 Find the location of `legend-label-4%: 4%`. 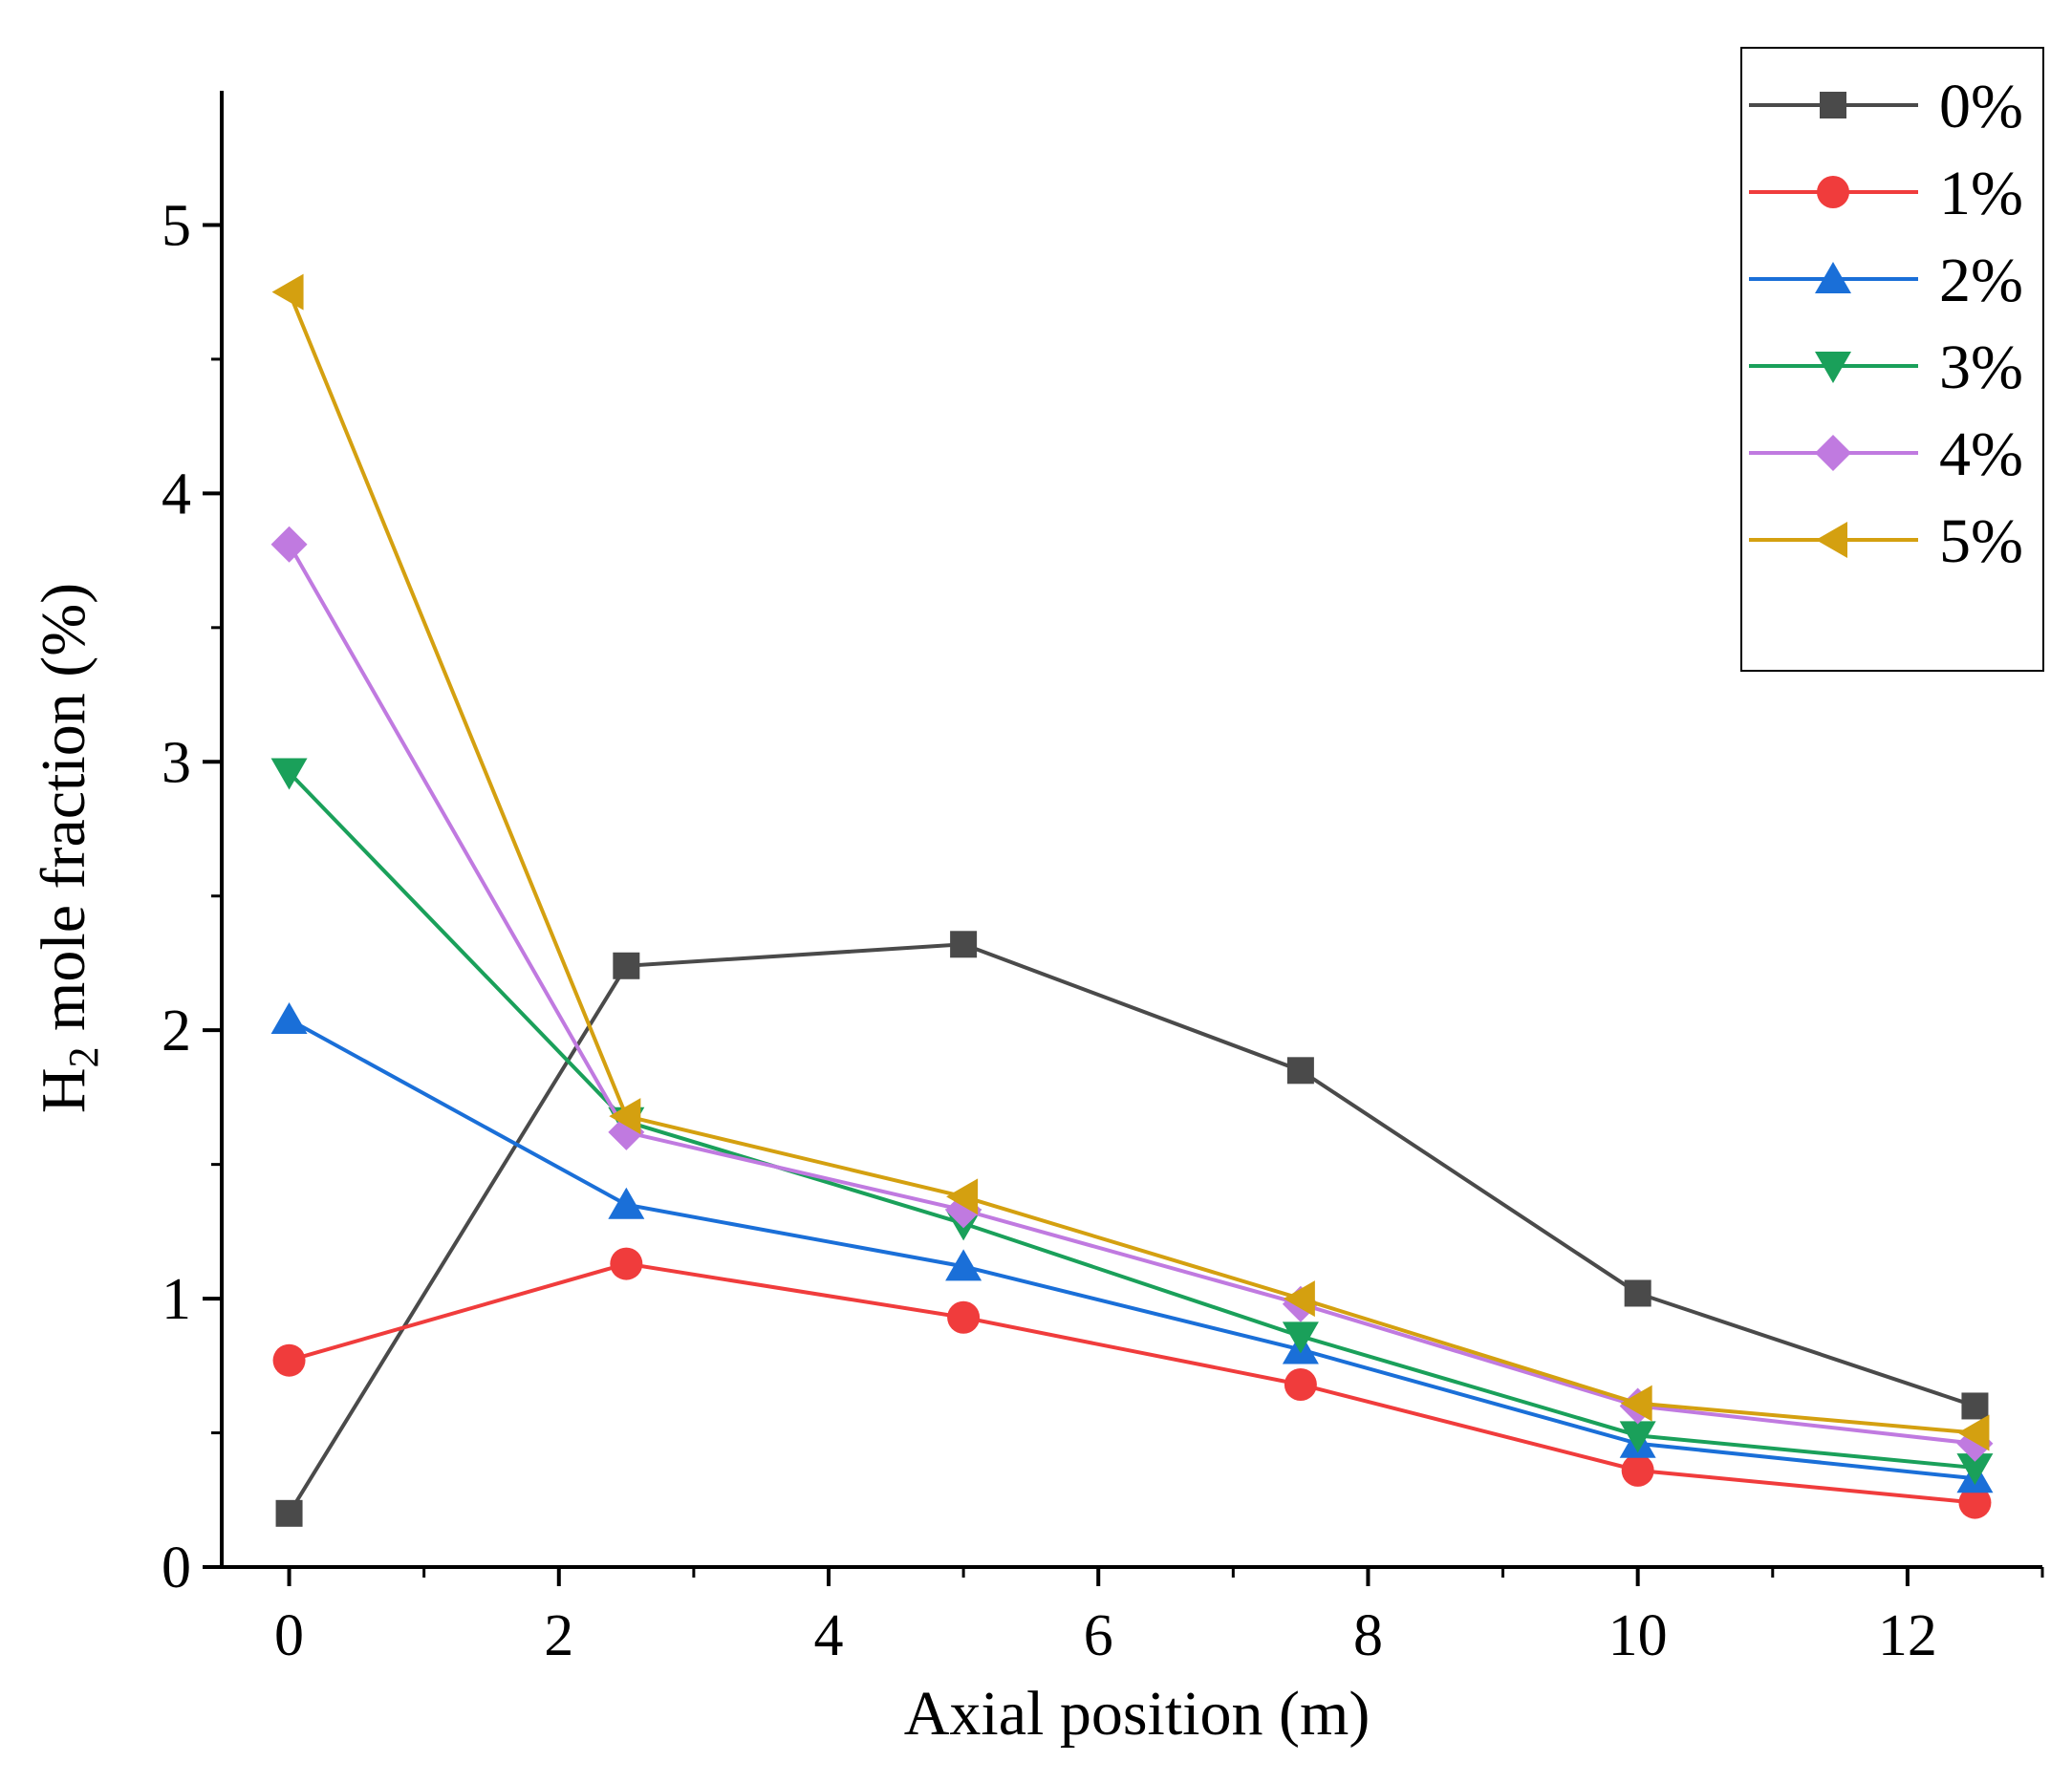

legend-label-4%: 4% is located at coordinates (1981, 454).